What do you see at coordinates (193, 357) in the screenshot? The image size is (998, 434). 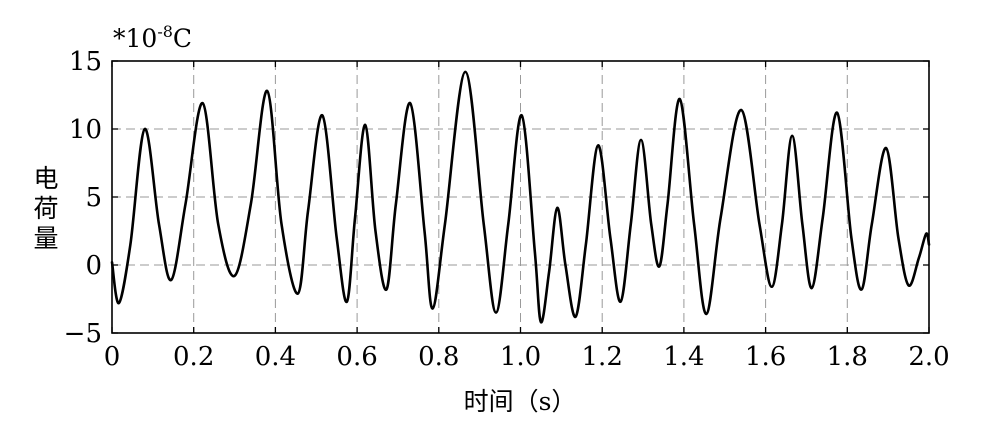 I see `x-tick-label: 0.2` at bounding box center [193, 357].